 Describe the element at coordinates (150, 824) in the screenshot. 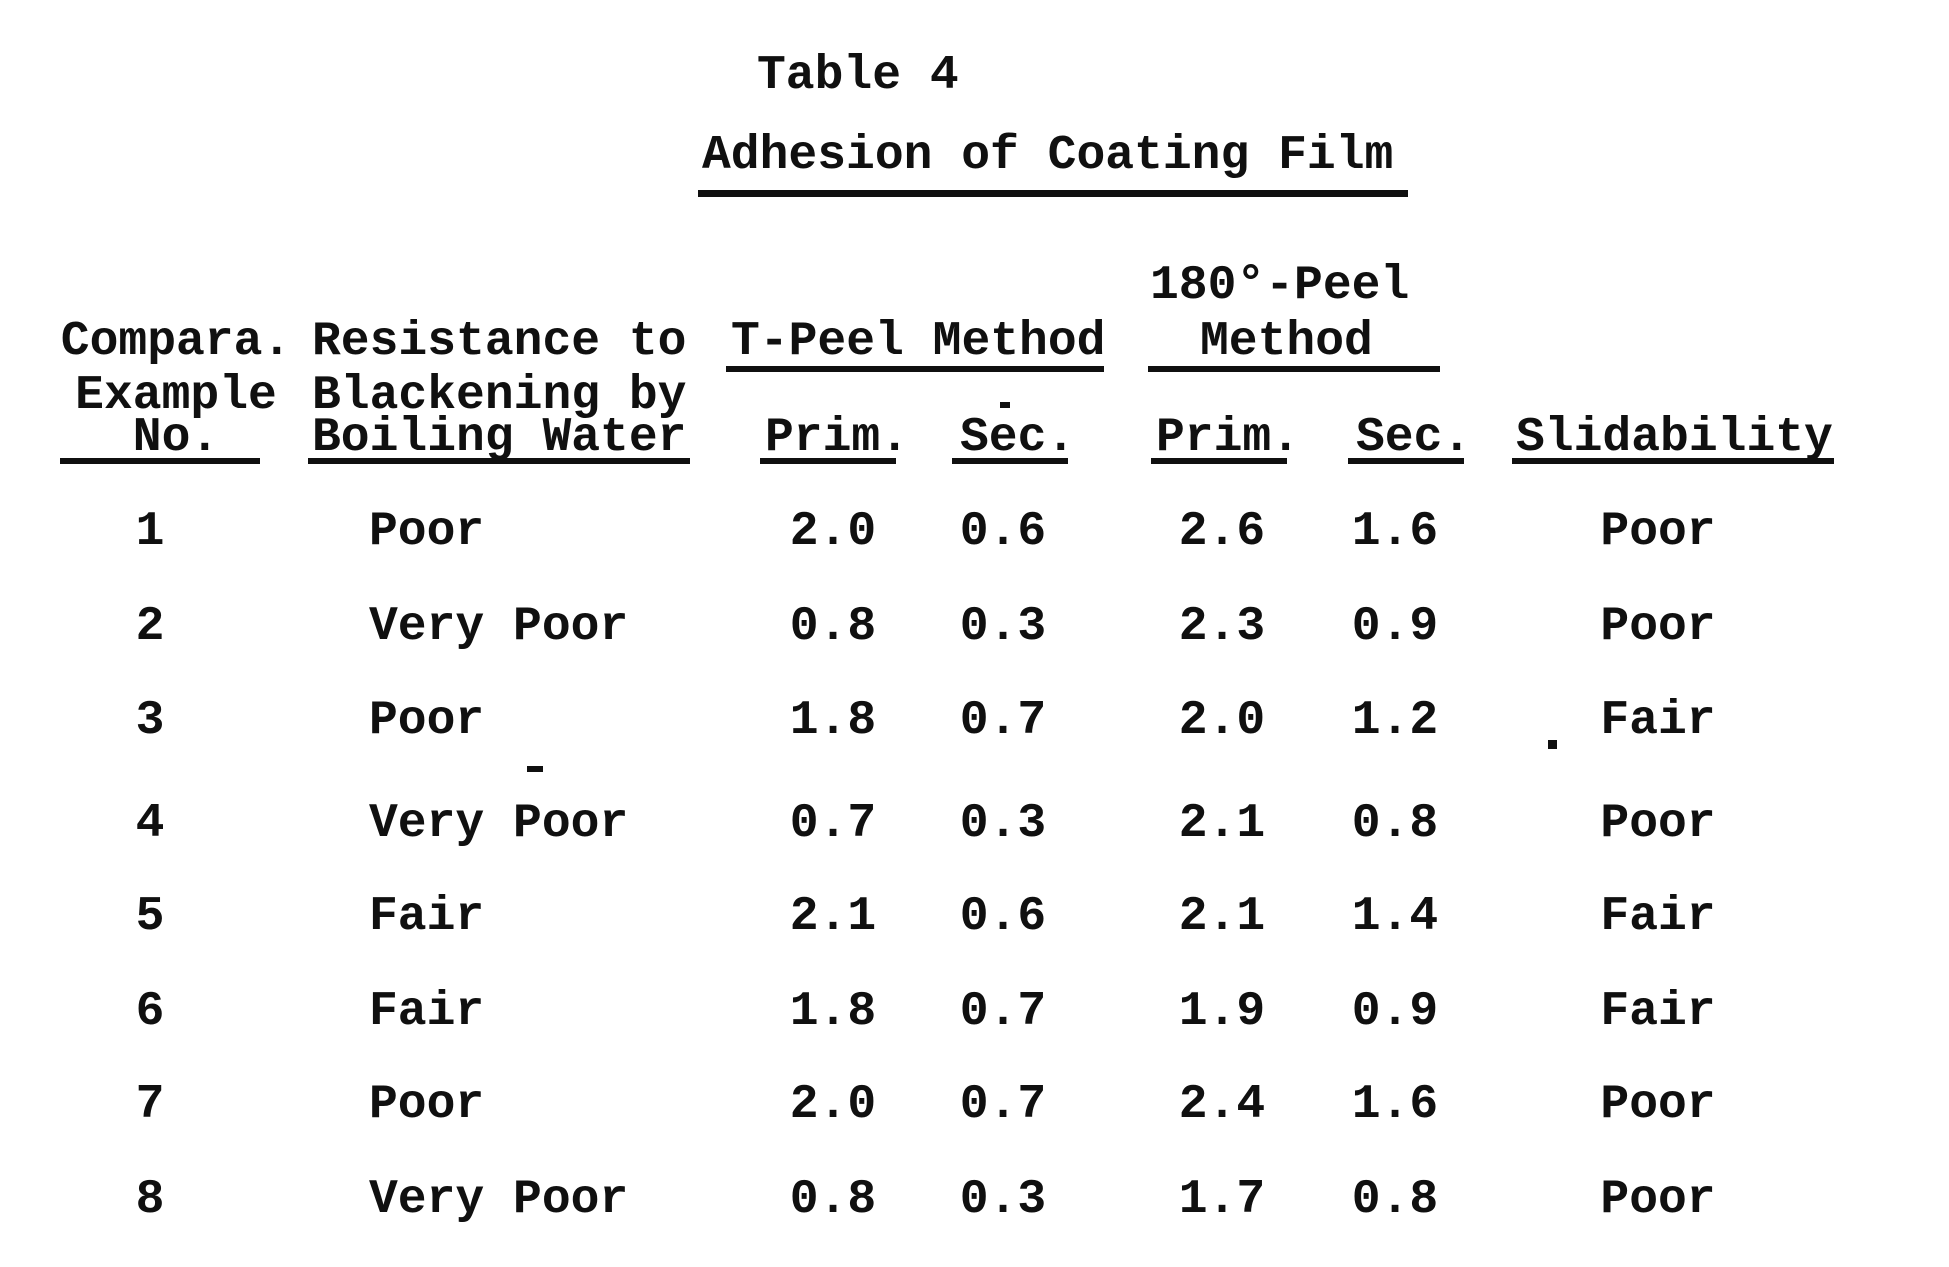

I see `cell-example-no: 4` at that location.